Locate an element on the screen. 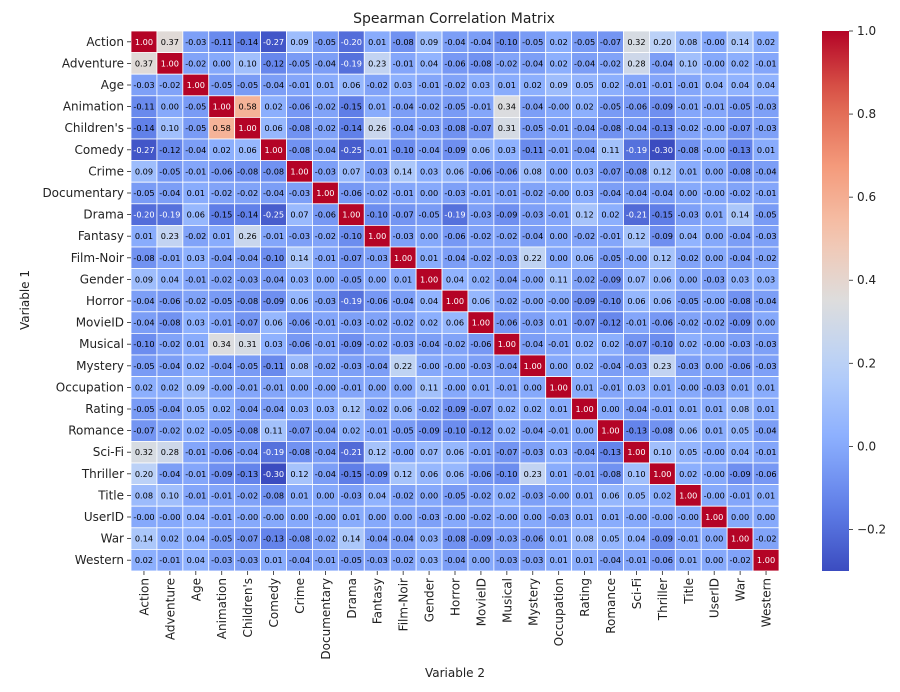 Image resolution: width=900 pixels, height=692 pixels. x-tick-label: Adventure is located at coordinates (170, 609).